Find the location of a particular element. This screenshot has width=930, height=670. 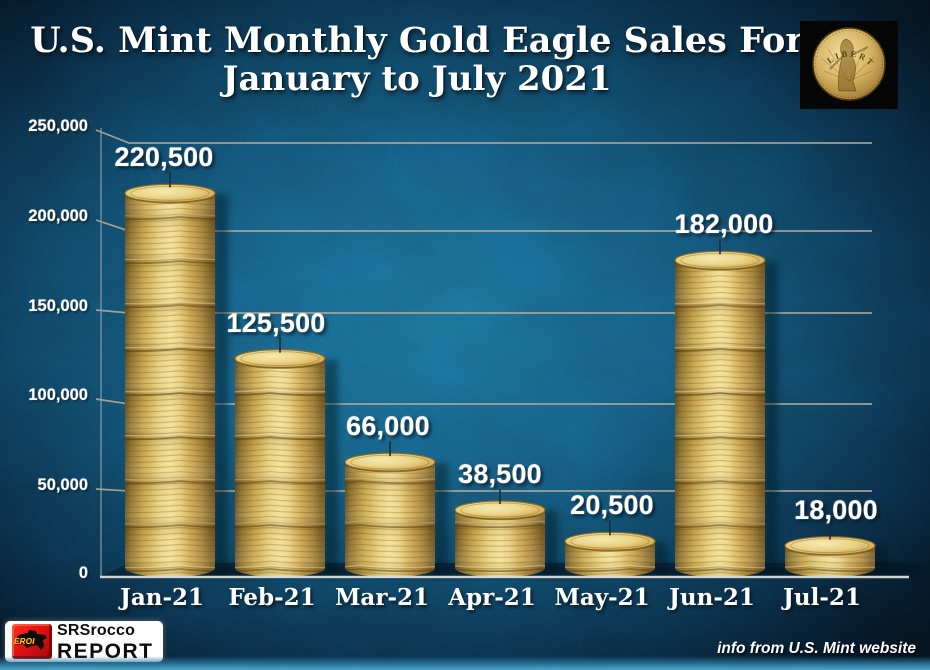

bar-value-label: 220,500 is located at coordinates (164, 157).